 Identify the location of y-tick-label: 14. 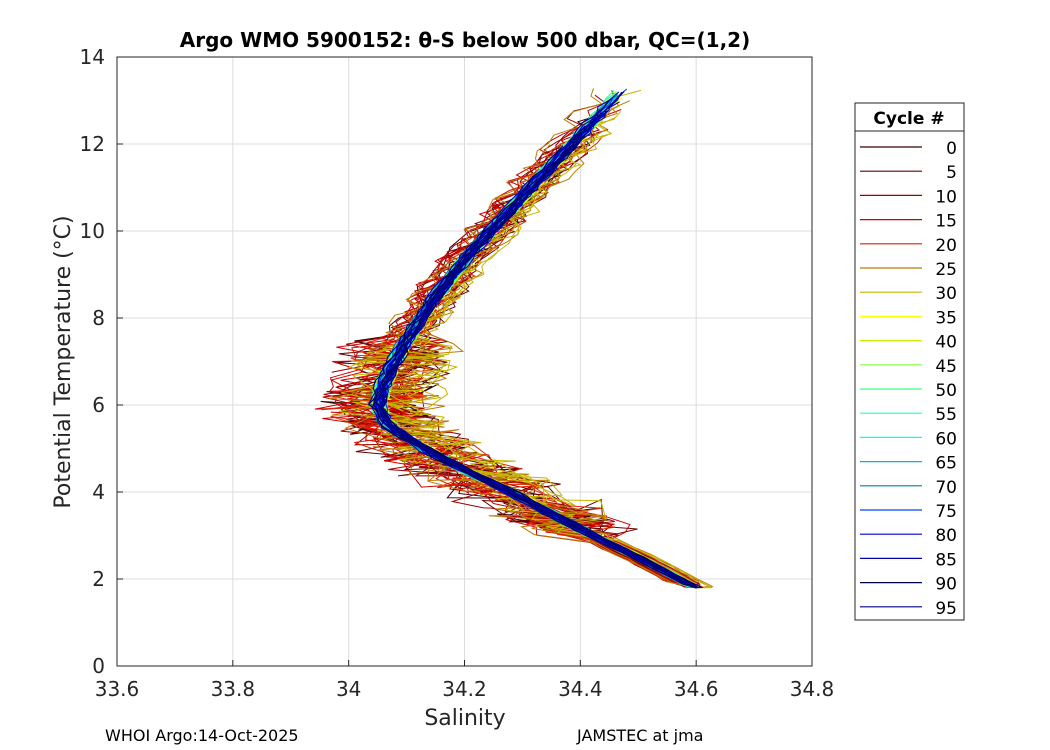
(92, 57).